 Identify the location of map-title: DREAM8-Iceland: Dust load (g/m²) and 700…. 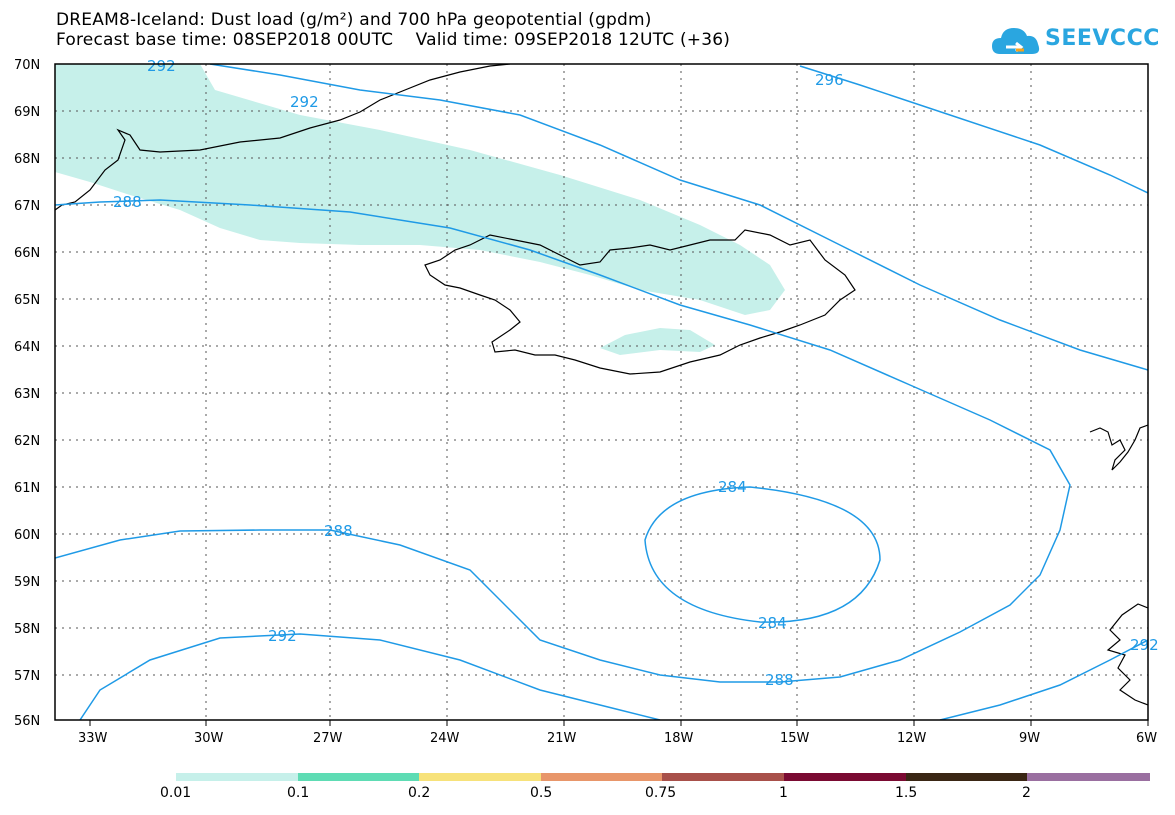
(354, 20).